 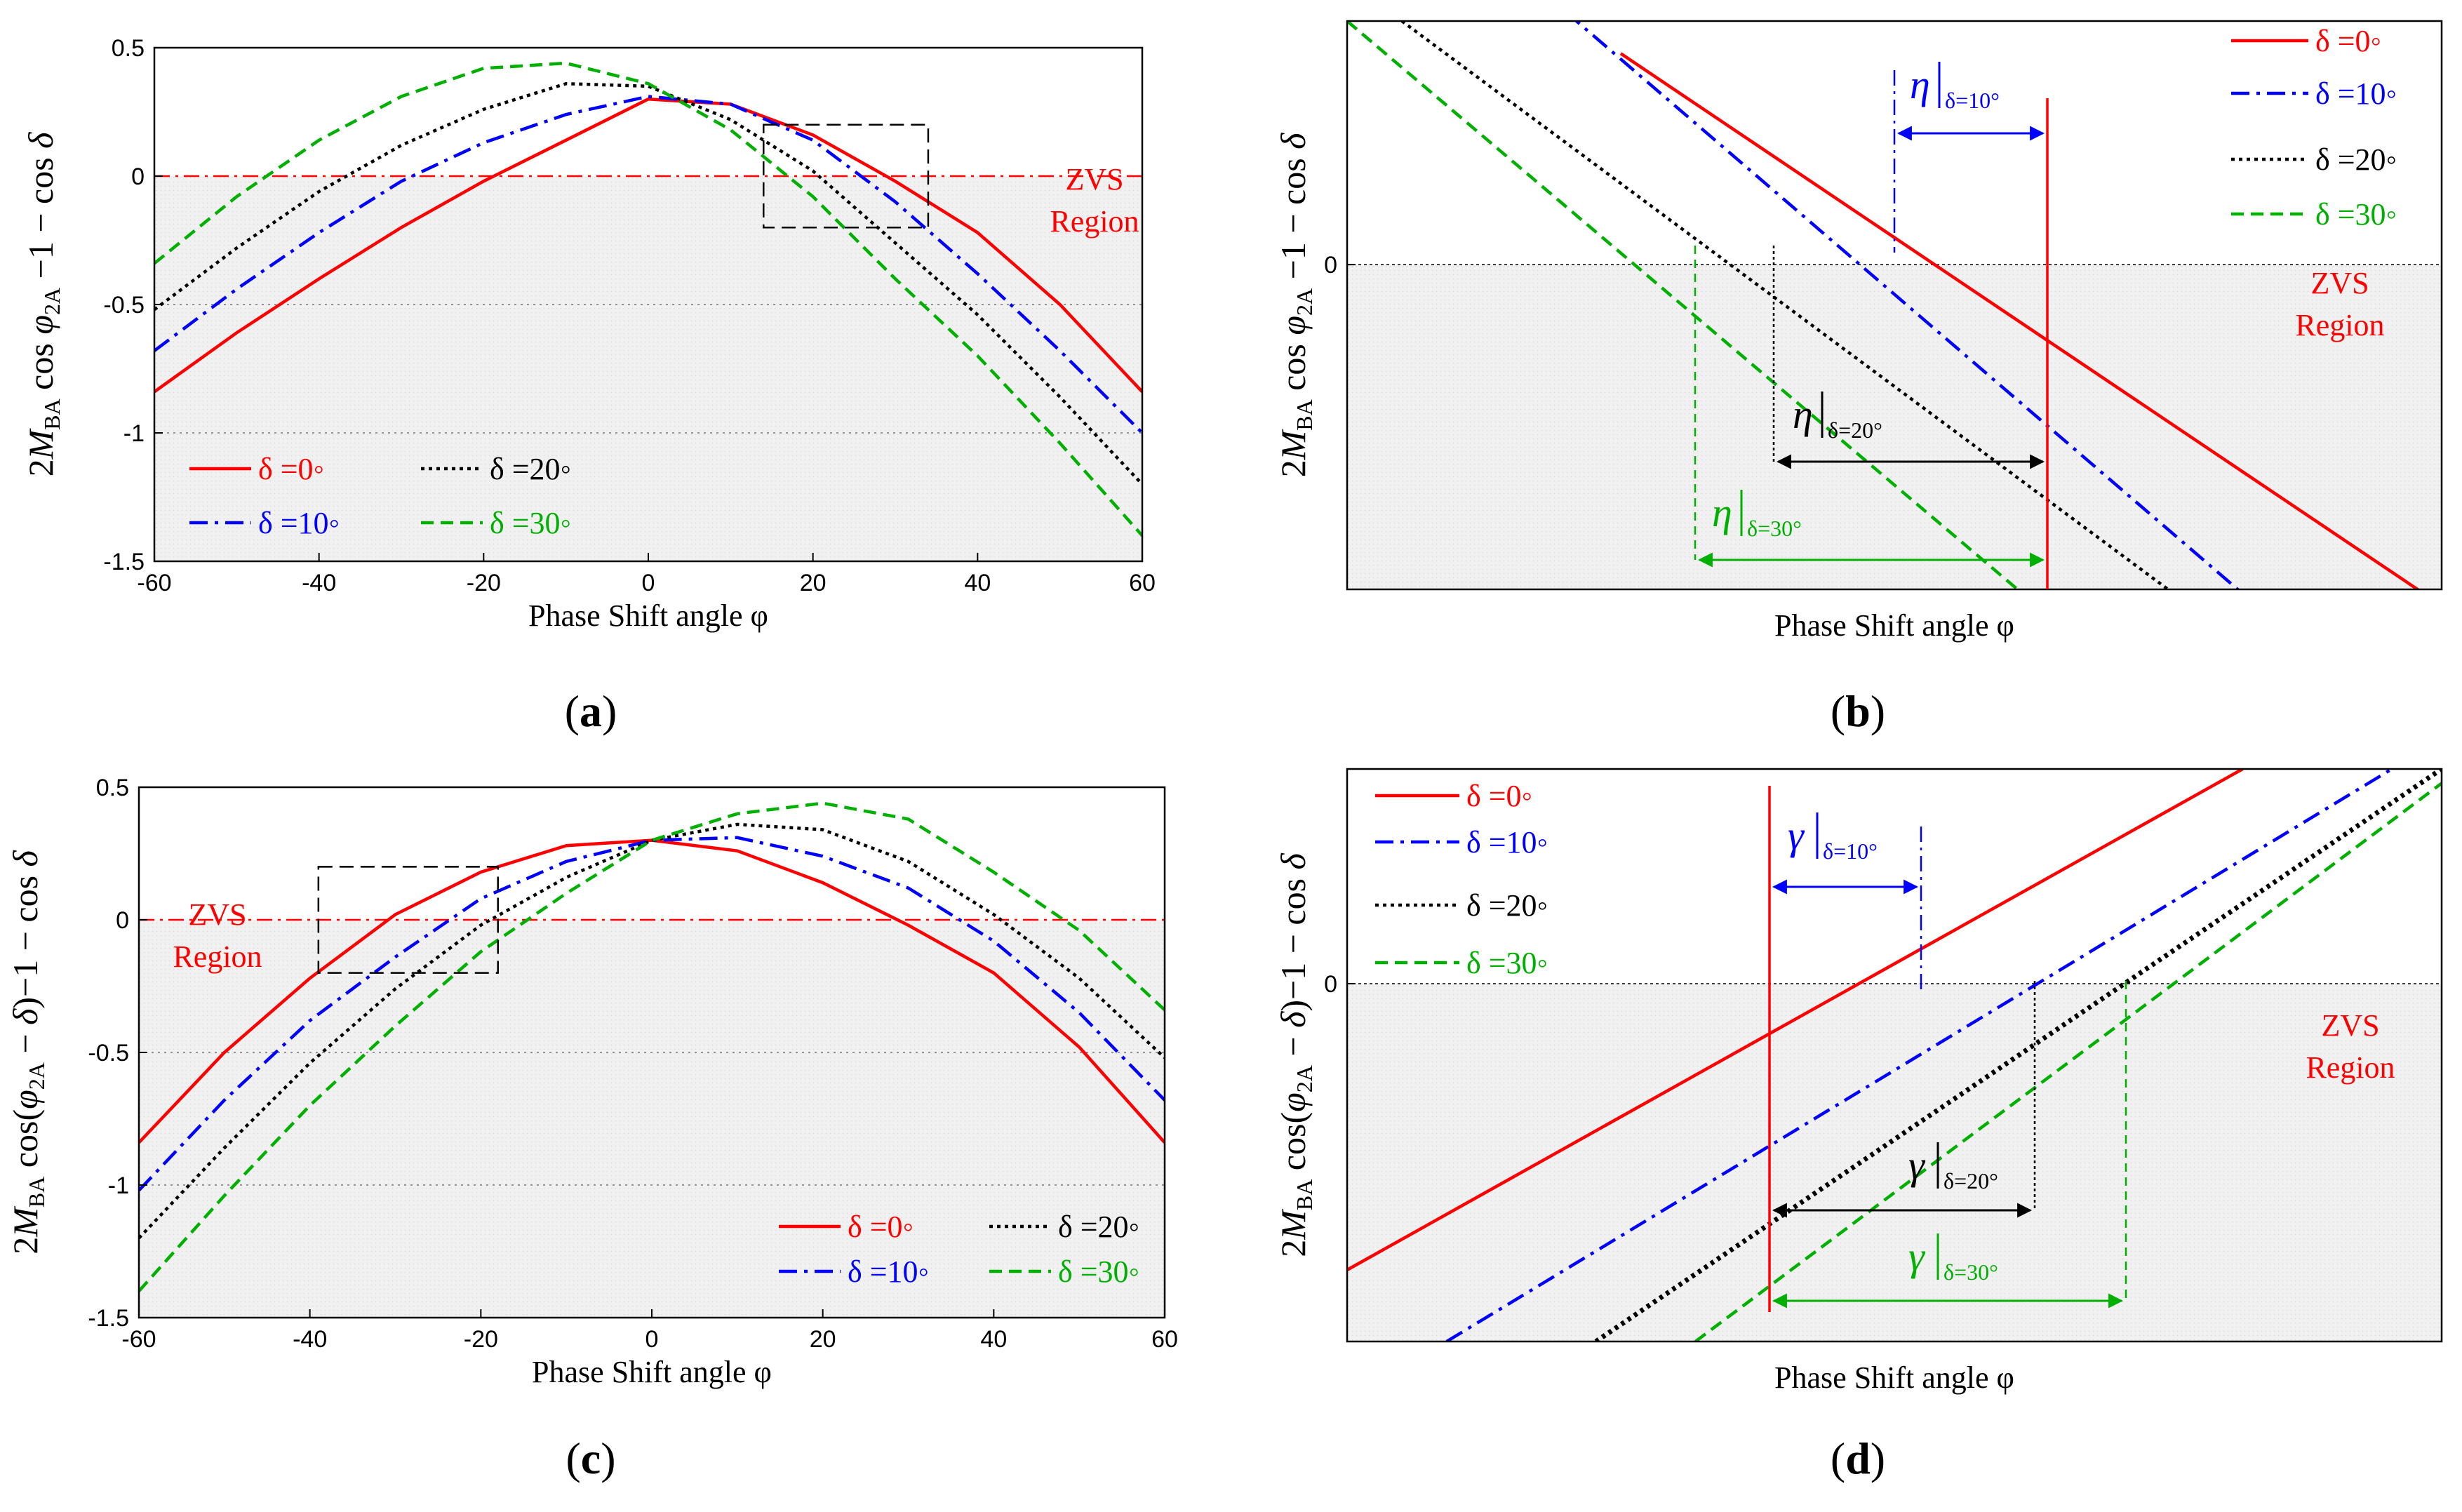 I want to click on series-group, so click(x=652, y=1046).